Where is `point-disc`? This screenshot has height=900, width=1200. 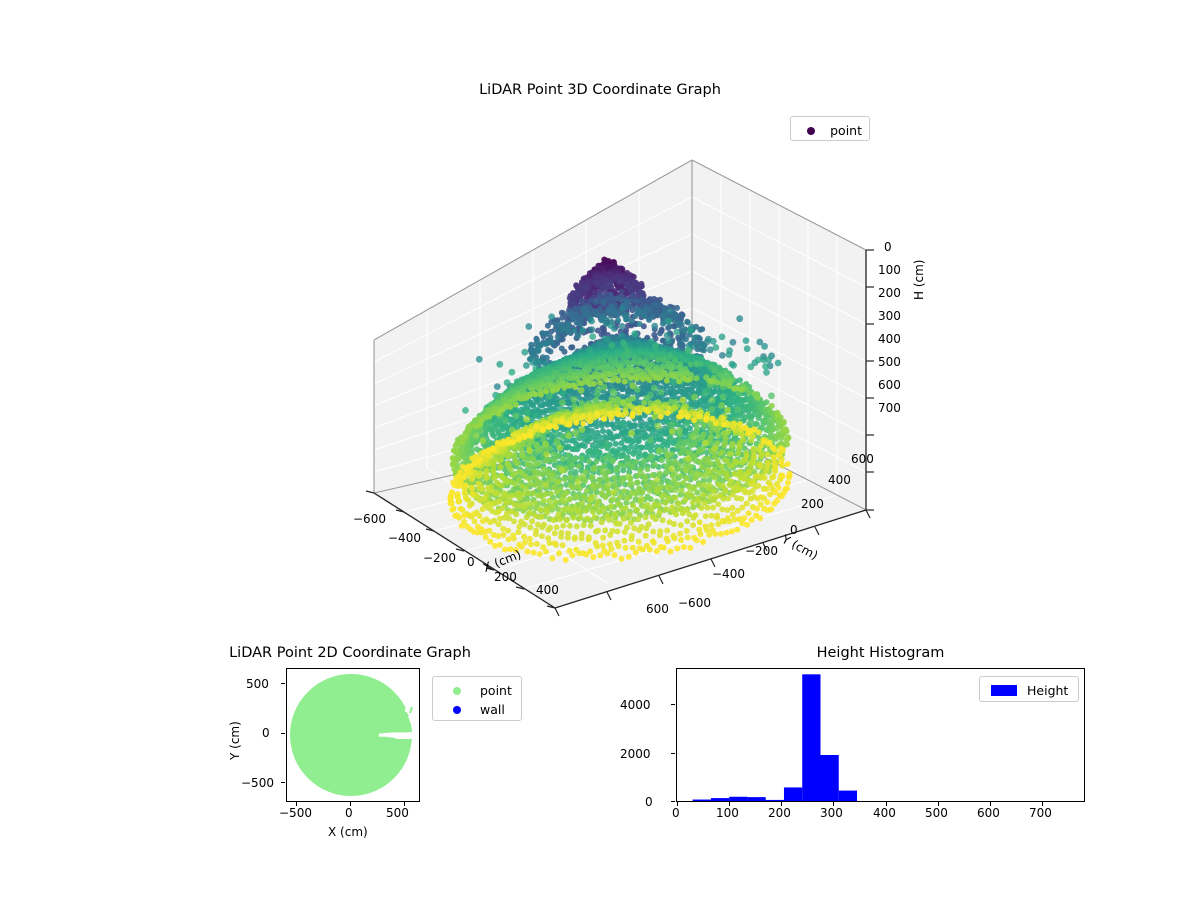
point-disc is located at coordinates (354, 735).